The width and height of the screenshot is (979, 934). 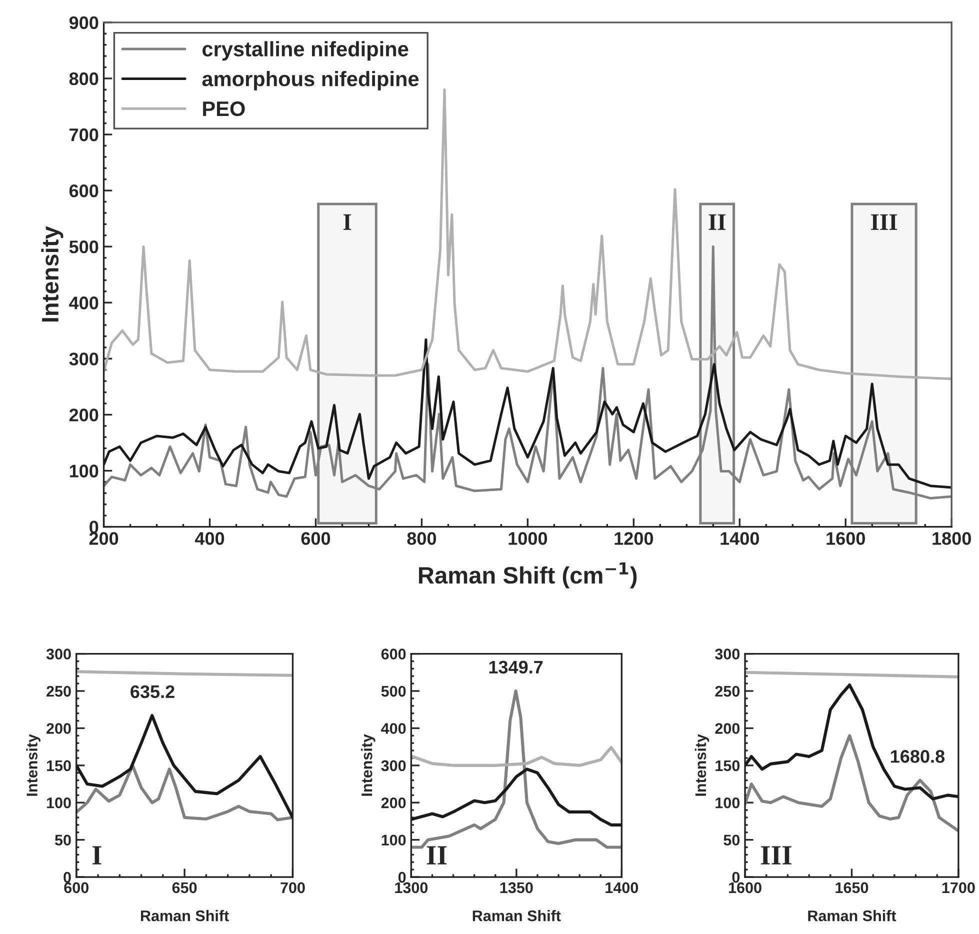 What do you see at coordinates (516, 667) in the screenshot?
I see `annotation: 1349.7` at bounding box center [516, 667].